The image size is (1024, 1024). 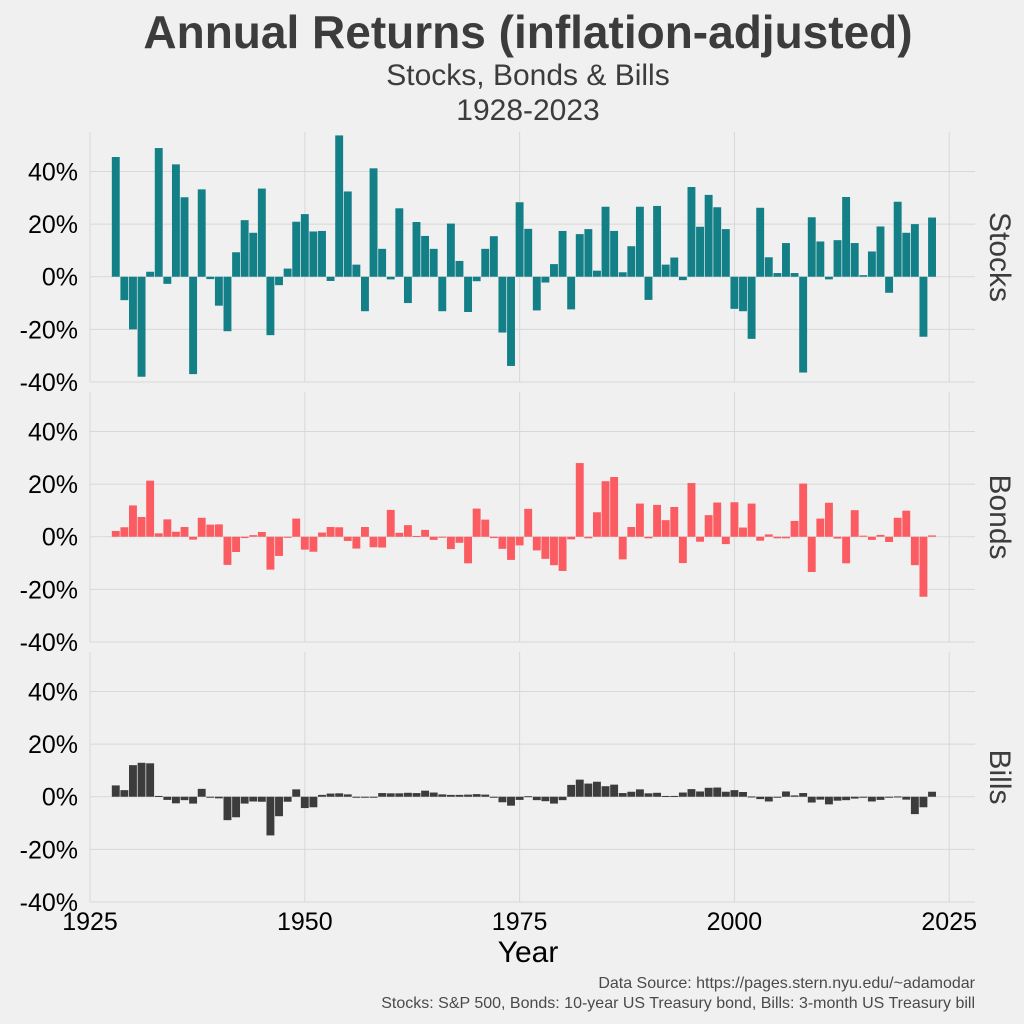 I want to click on bar-bills-1986, so click(x=614, y=790).